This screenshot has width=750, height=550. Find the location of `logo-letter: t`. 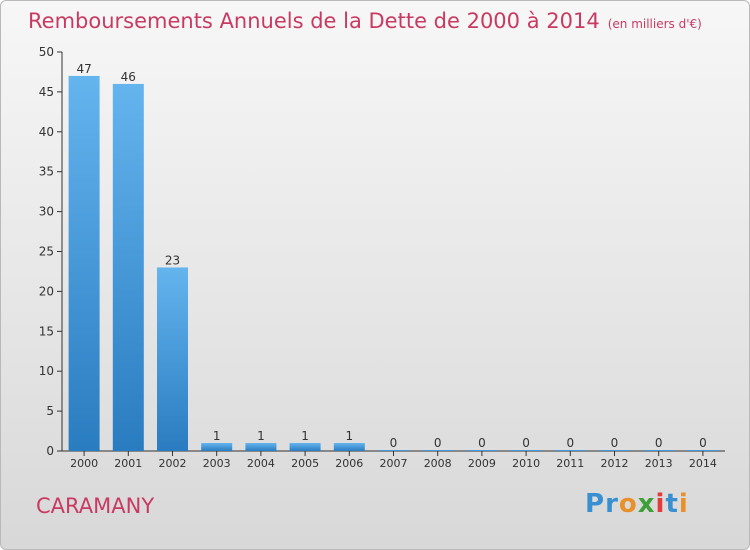

logo-letter: t is located at coordinates (672, 504).